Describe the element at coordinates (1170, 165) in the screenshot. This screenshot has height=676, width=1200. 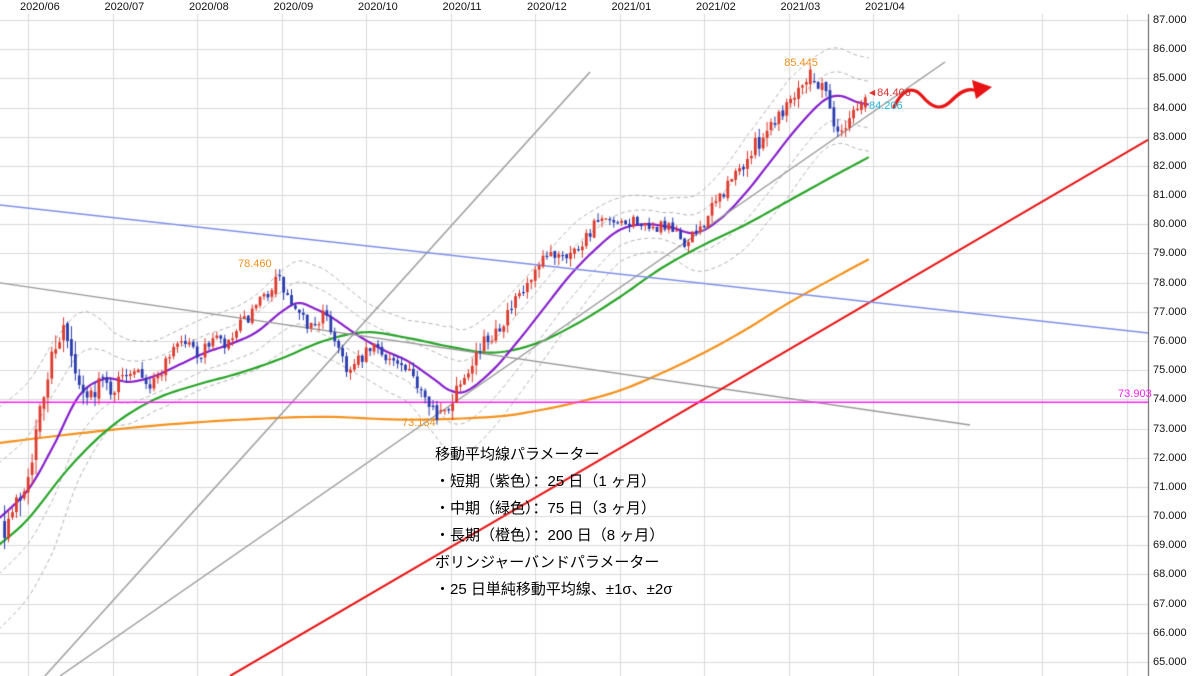
I see `y-axis-label: 82.000` at that location.